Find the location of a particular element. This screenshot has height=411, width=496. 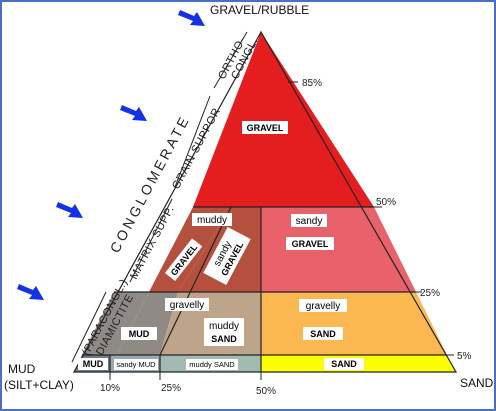

tick-label-bottom-50: 50% is located at coordinates (266, 391).